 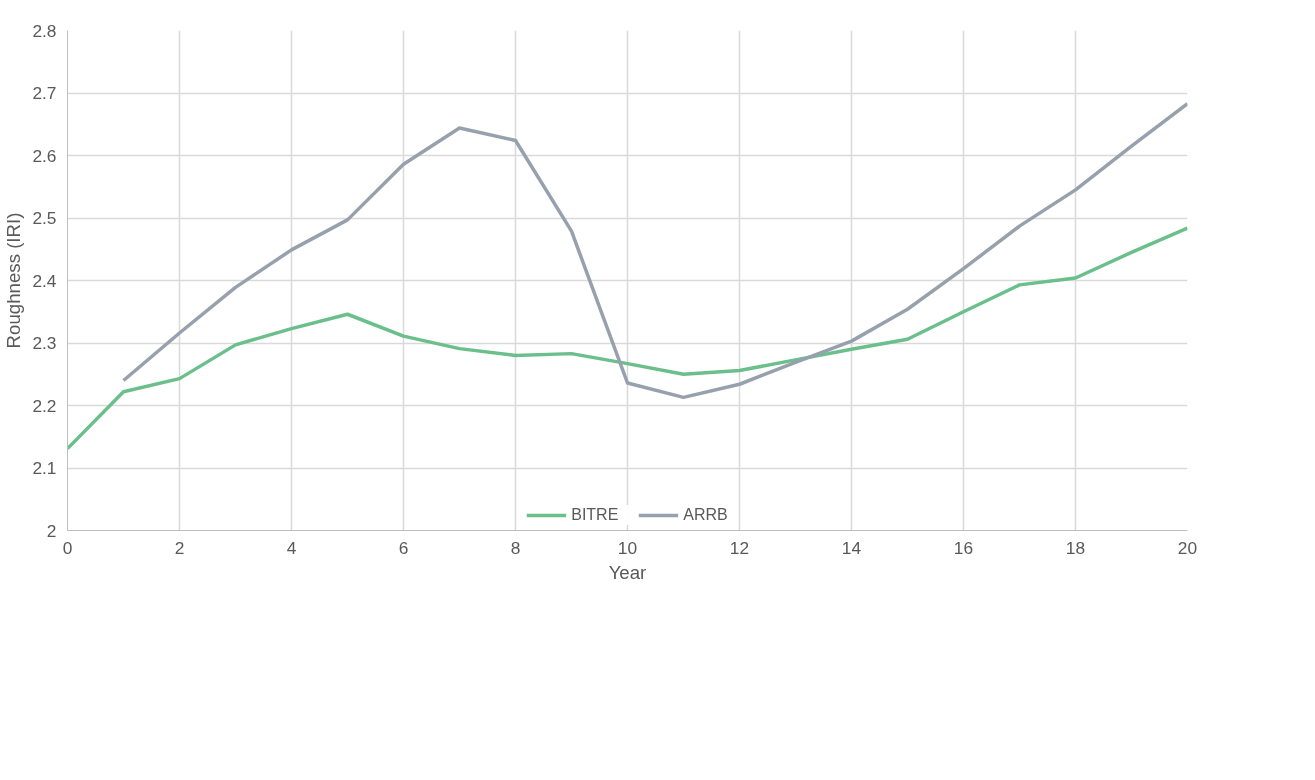 I want to click on x-tick-label: 12, so click(x=739, y=547).